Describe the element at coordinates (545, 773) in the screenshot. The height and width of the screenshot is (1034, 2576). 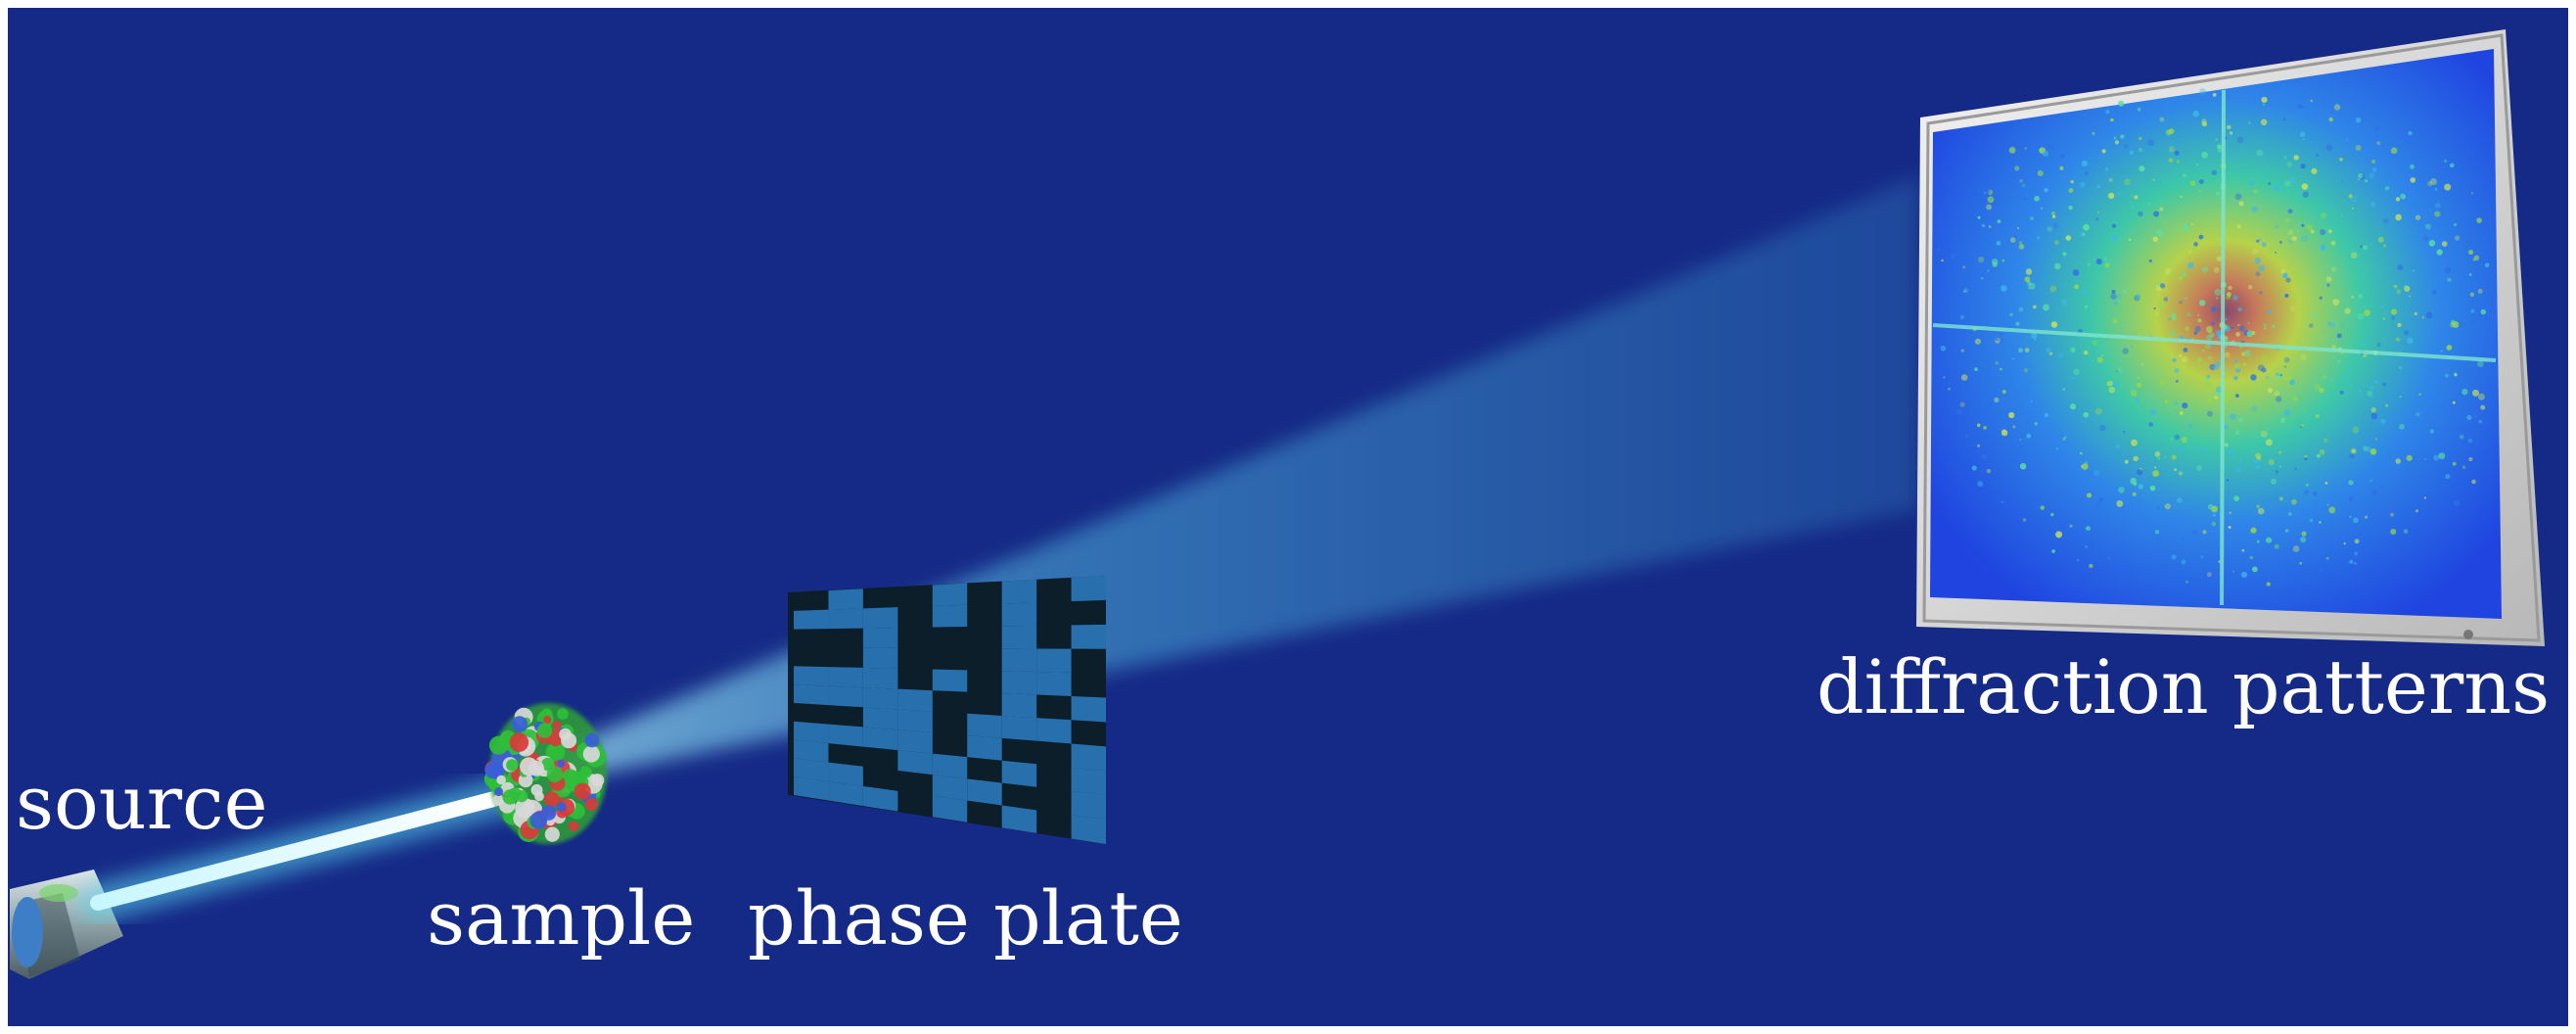
I see `protein-sample-icon` at that location.